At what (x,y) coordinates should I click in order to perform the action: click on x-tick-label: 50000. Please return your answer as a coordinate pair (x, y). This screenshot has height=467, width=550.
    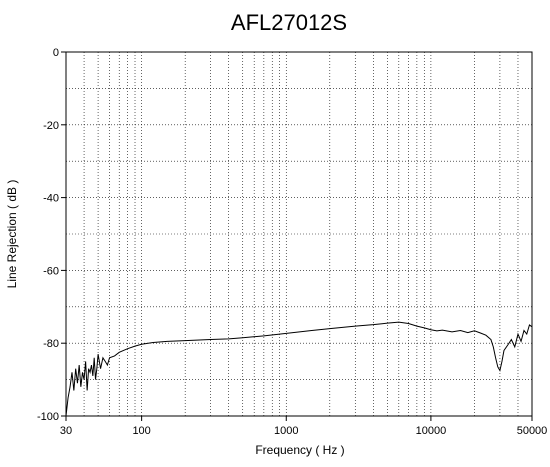
    Looking at the image, I should click on (532, 431).